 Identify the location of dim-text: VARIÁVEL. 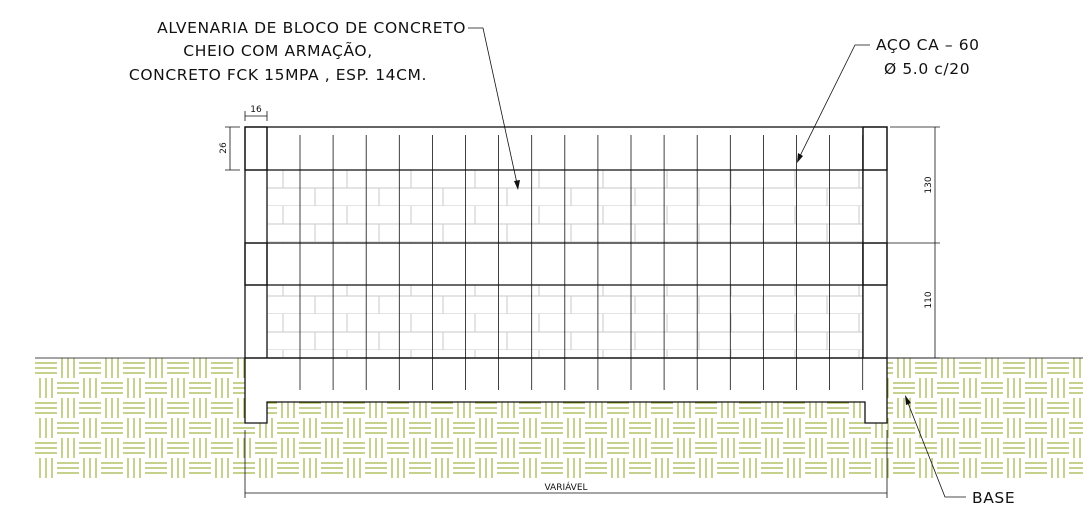
(565, 487).